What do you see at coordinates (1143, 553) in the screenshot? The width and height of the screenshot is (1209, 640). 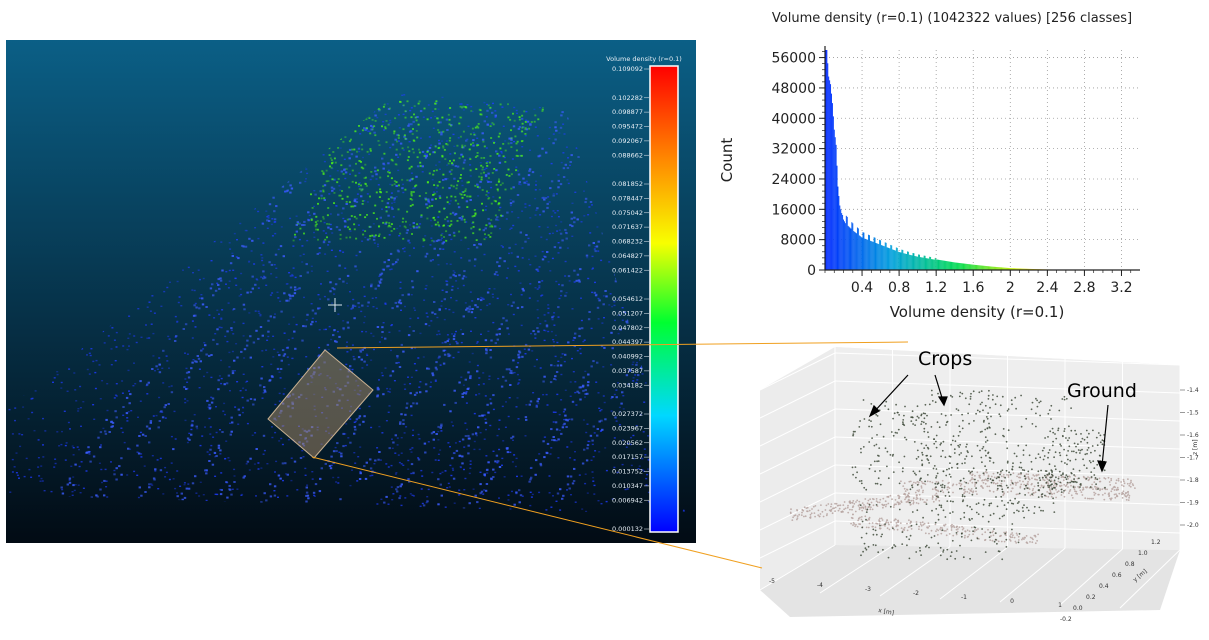 I see `y-tick-label-3d: 1.0` at bounding box center [1143, 553].